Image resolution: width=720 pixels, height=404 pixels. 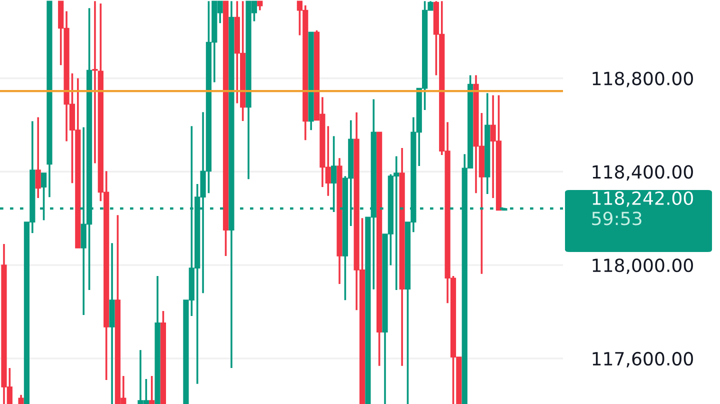 What do you see at coordinates (642, 173) in the screenshot?
I see `y-tick-label: 118,400.00` at bounding box center [642, 173].